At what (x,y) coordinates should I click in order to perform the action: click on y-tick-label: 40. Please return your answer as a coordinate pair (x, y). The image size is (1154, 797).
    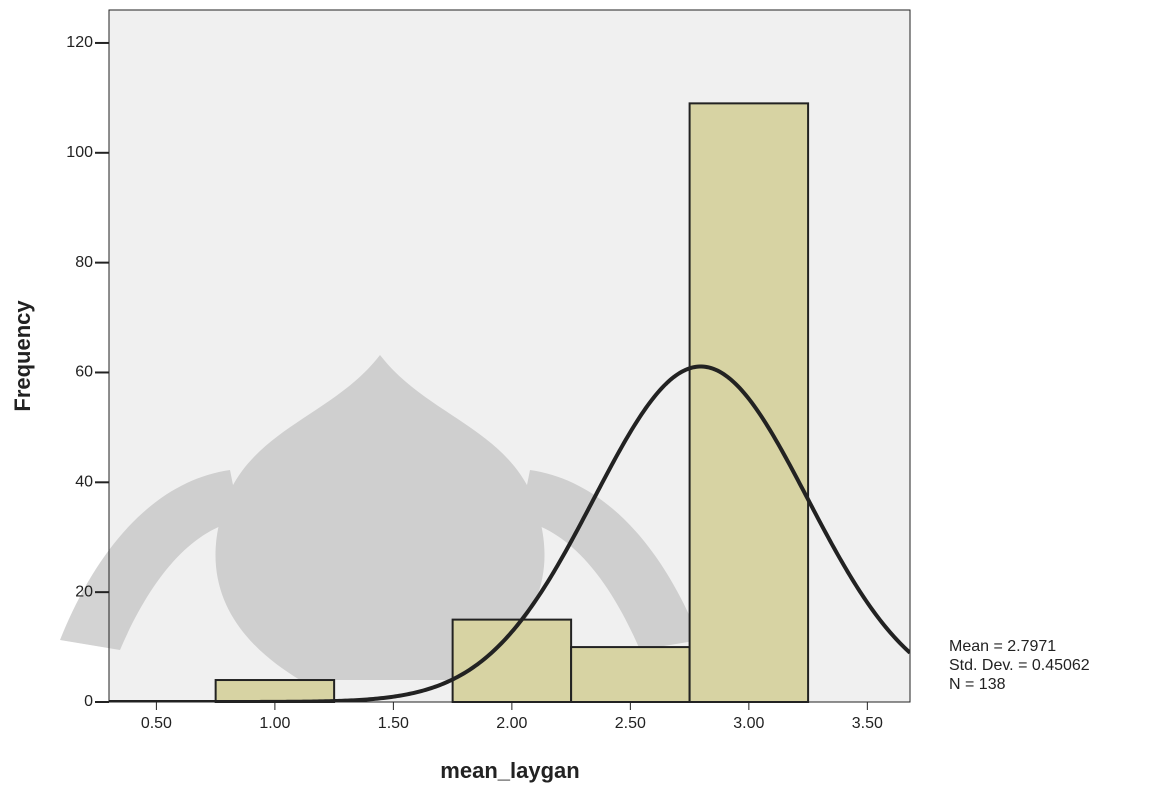
    Looking at the image, I should click on (84, 482).